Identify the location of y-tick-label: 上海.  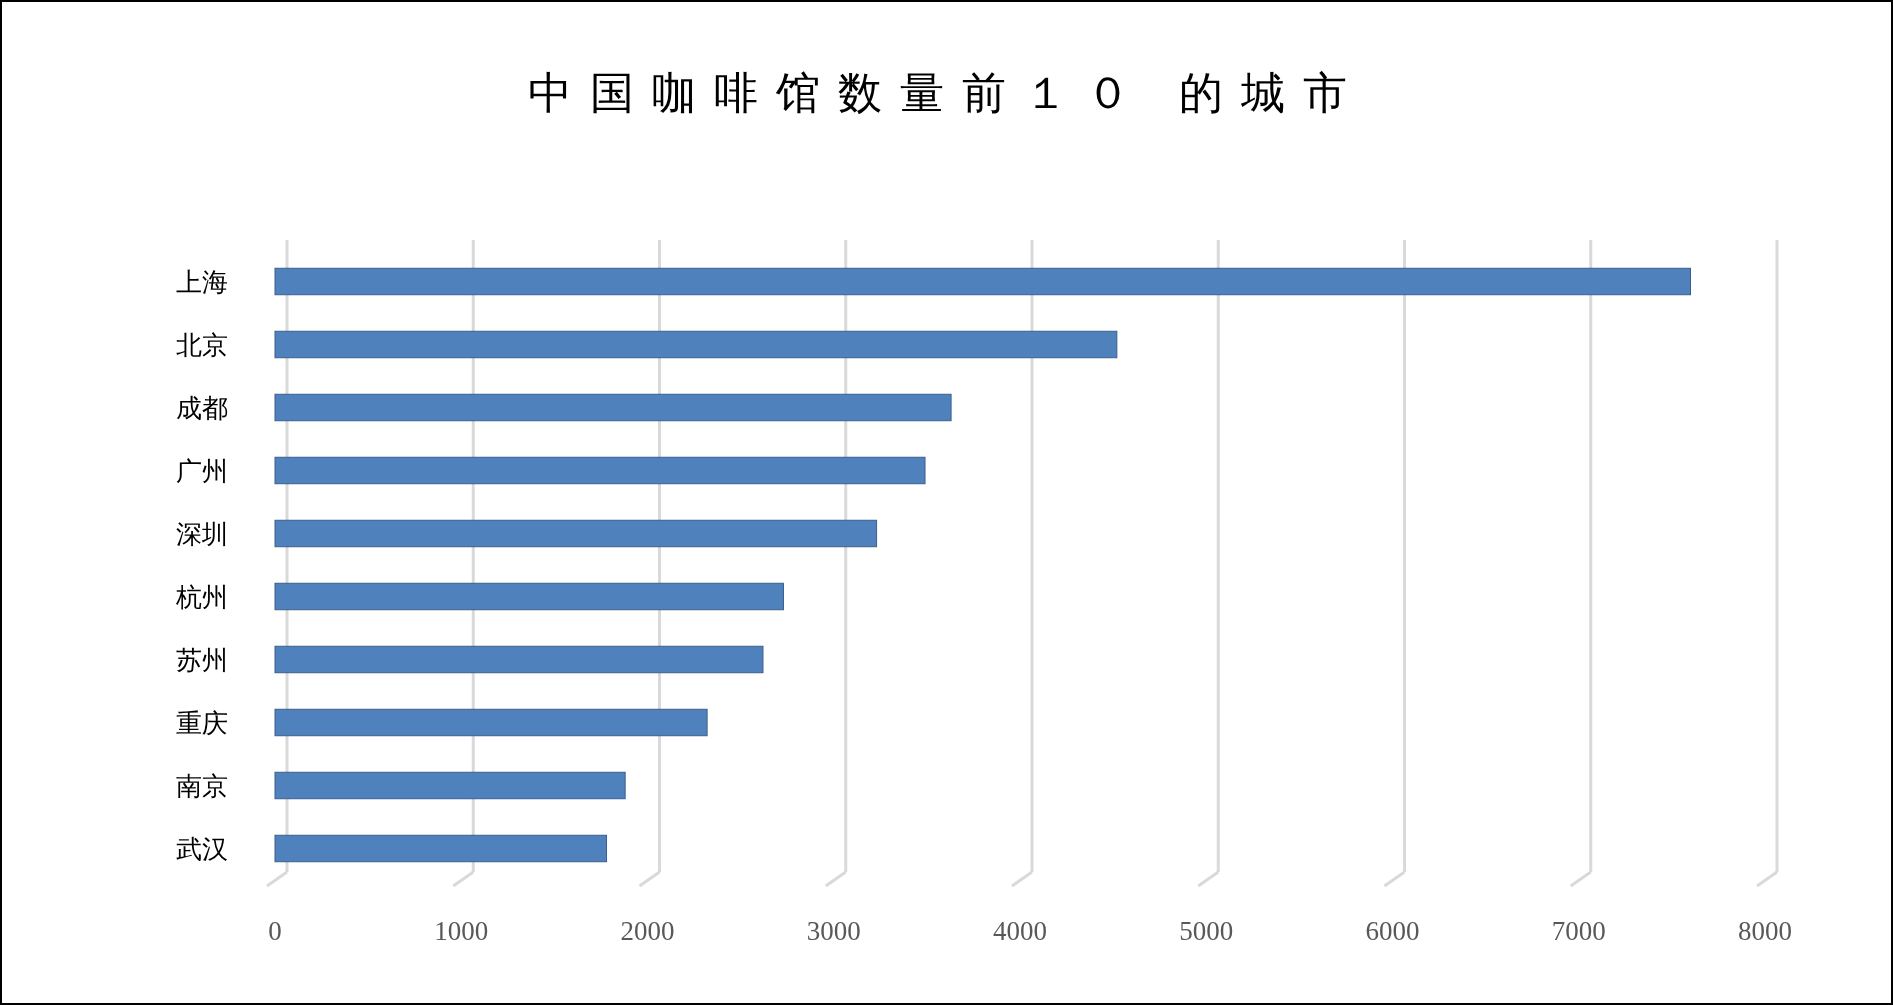
(202, 281).